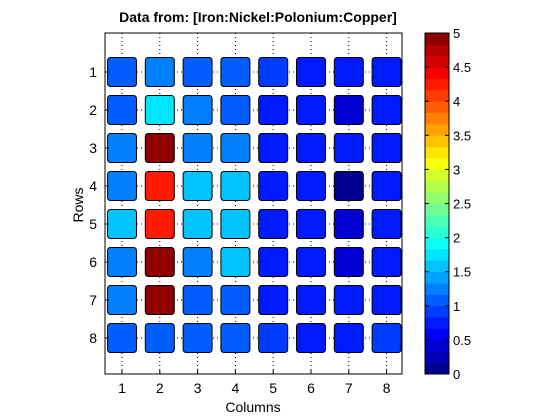 The width and height of the screenshot is (560, 420). Describe the element at coordinates (93, 224) in the screenshot. I see `y-tick-label: 5` at that location.